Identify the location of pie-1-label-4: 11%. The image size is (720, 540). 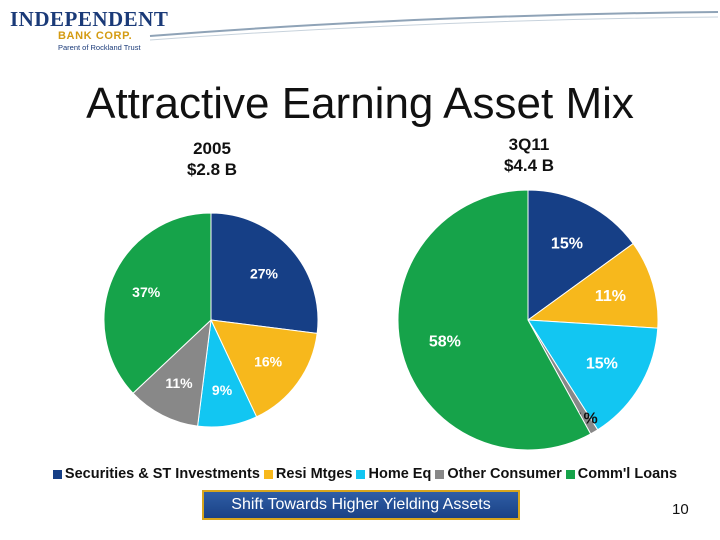
(179, 383).